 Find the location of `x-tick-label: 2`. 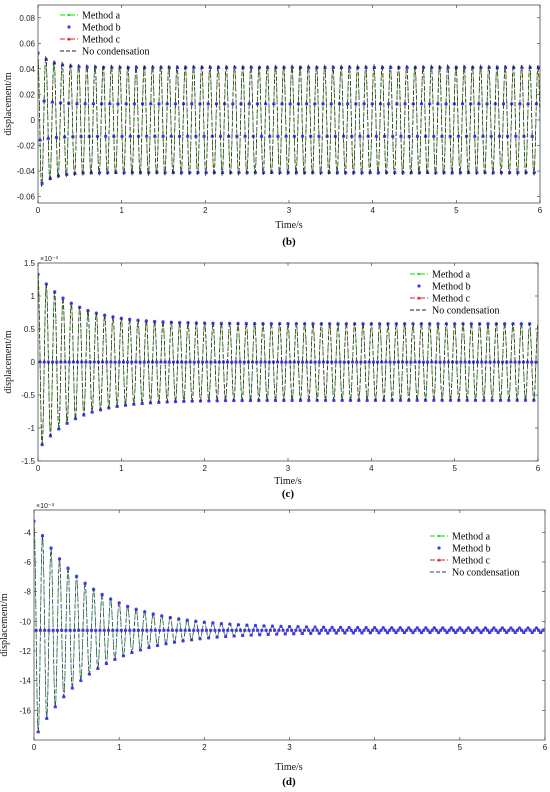

x-tick-label: 2 is located at coordinates (204, 468).